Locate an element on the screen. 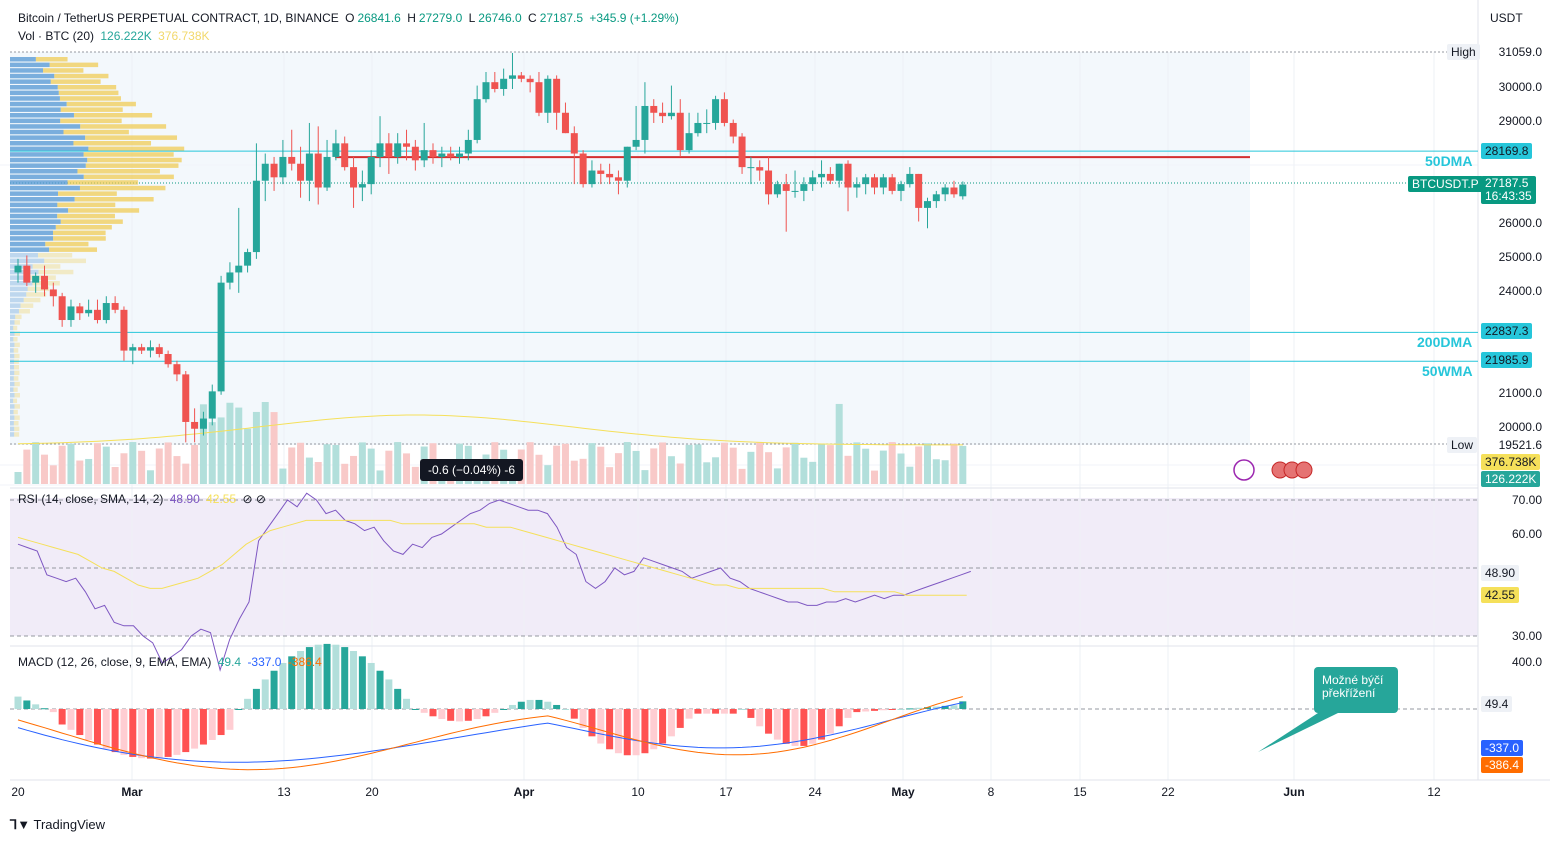 The width and height of the screenshot is (1560, 841). open-label: O is located at coordinates (350, 18).